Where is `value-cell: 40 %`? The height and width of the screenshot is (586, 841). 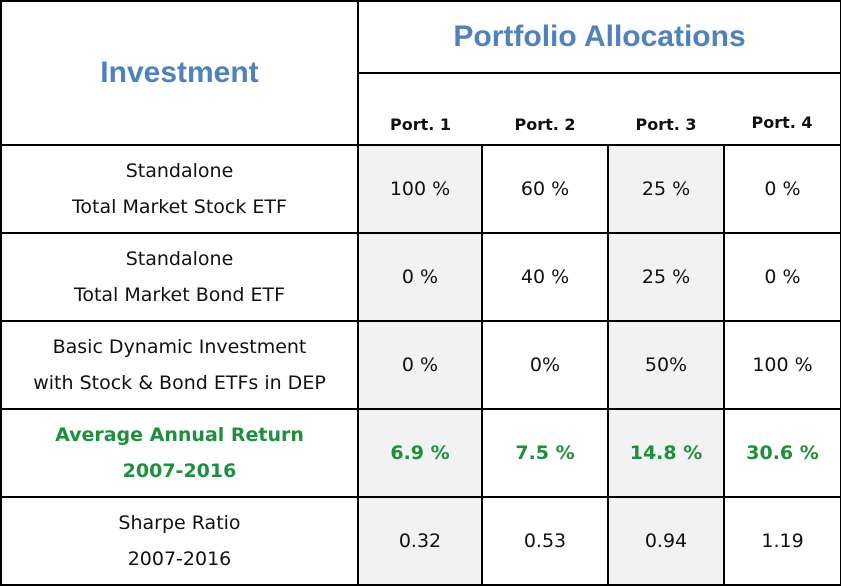 value-cell: 40 % is located at coordinates (545, 277).